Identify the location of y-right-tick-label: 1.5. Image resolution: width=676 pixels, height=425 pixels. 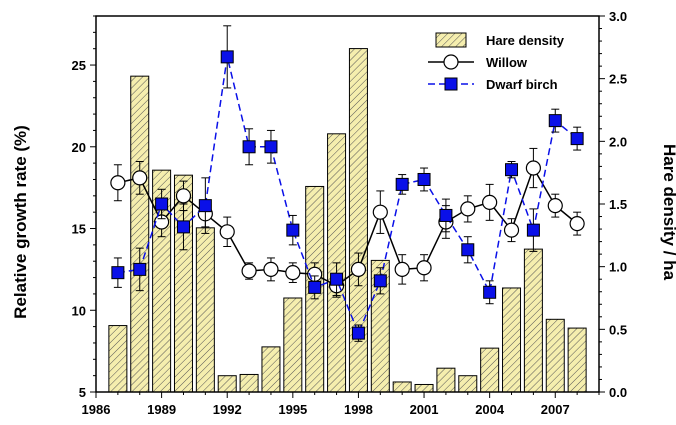
(618, 204).